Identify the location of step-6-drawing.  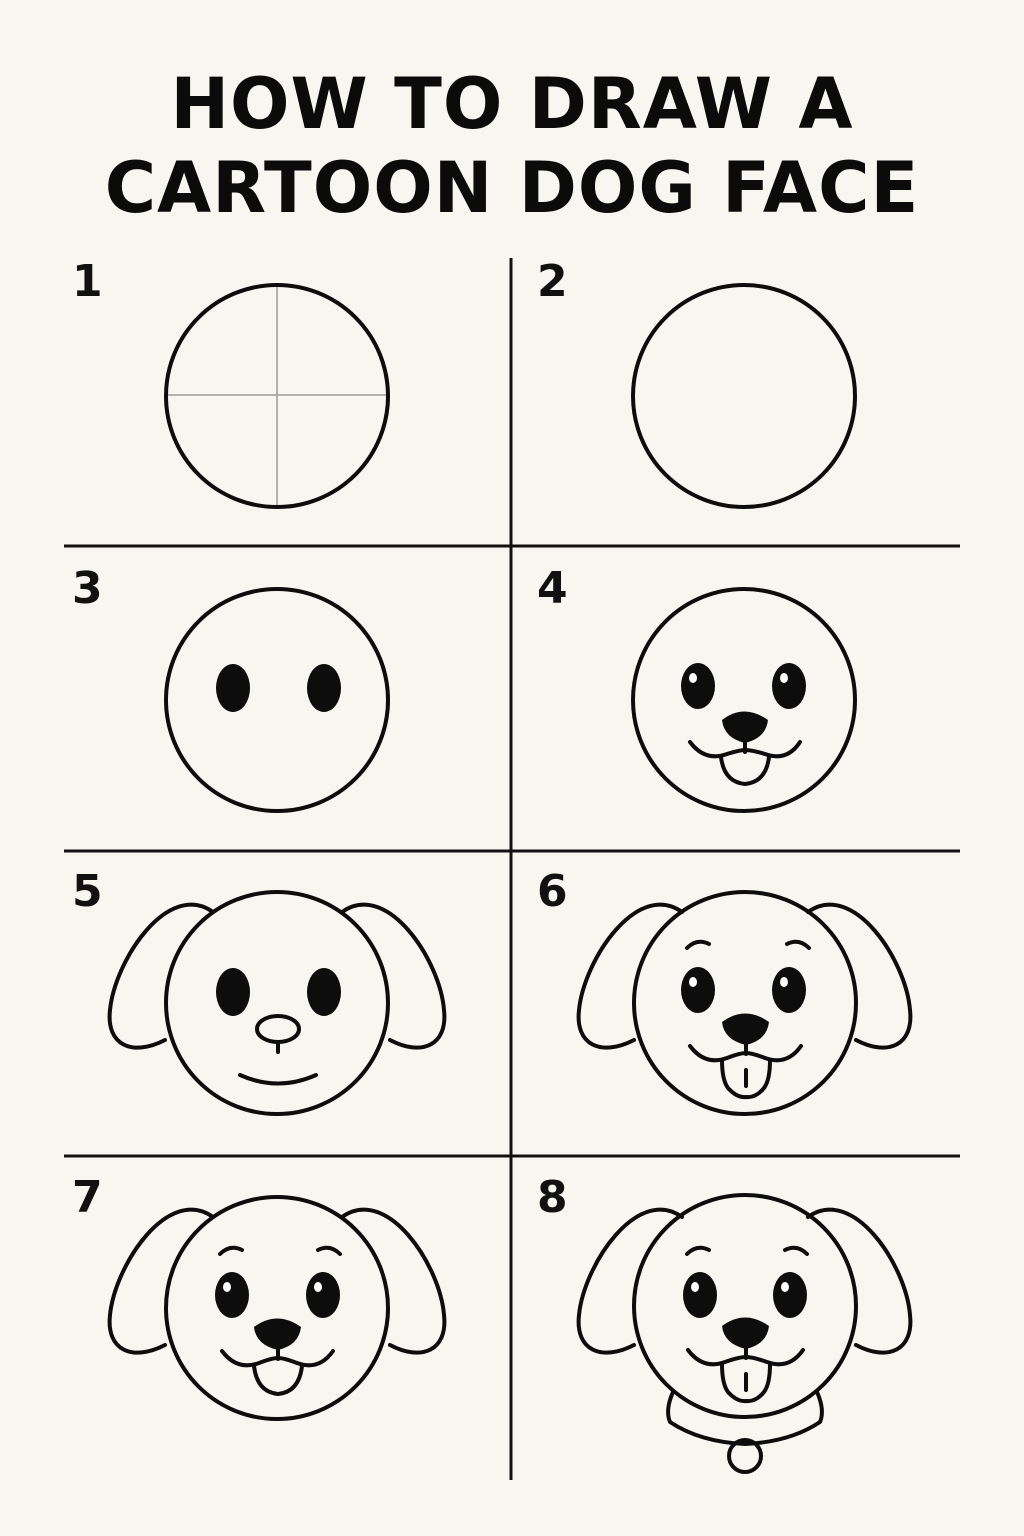
(744, 1003).